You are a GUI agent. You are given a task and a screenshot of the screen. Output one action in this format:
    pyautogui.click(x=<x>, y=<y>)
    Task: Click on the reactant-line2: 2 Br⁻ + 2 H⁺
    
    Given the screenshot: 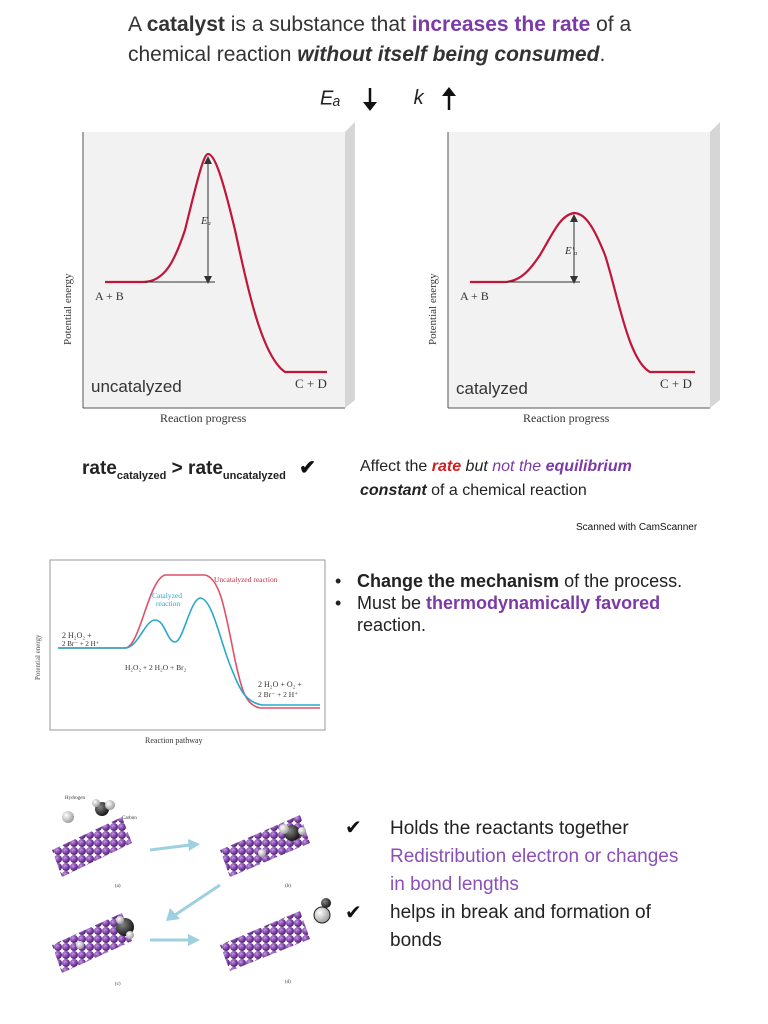 What is the action you would take?
    pyautogui.click(x=81, y=644)
    